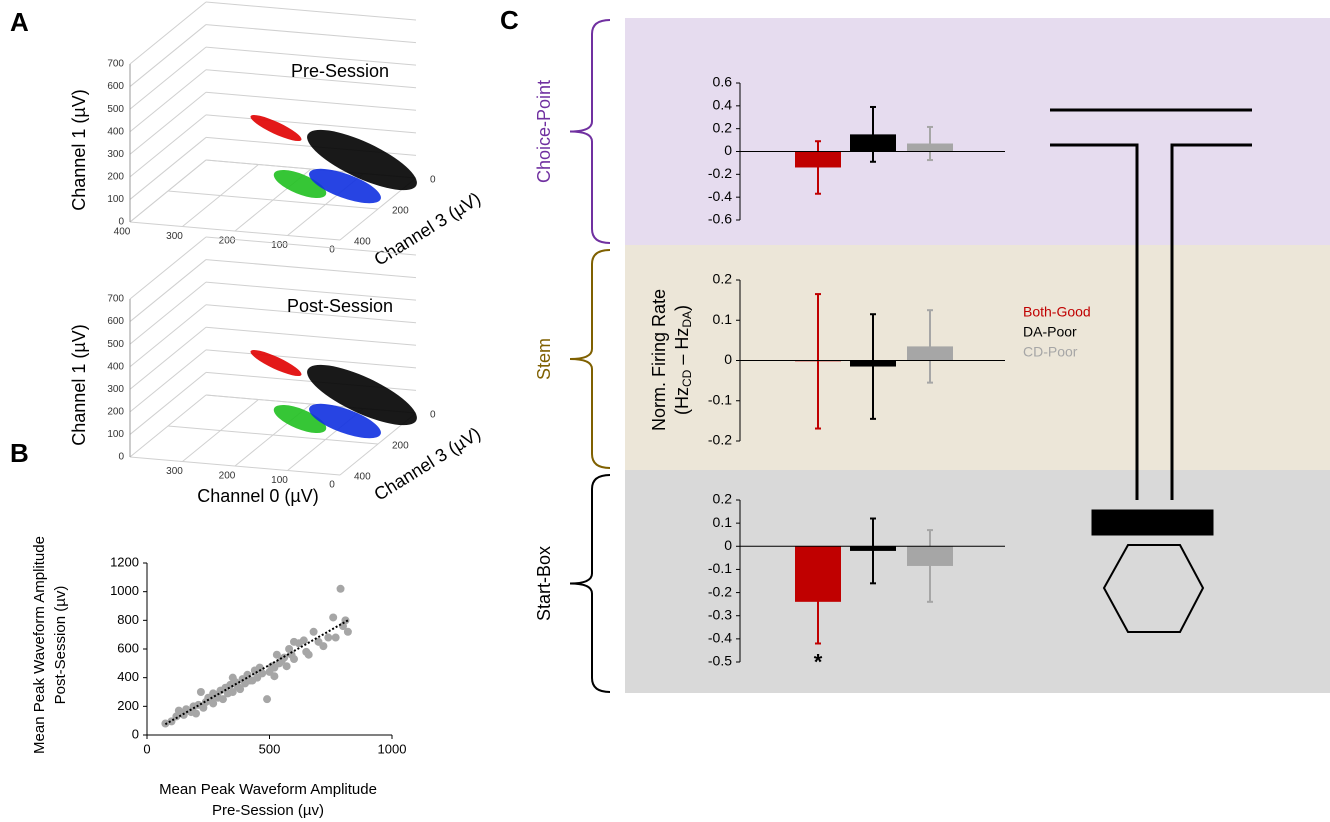 The width and height of the screenshot is (1330, 822). Describe the element at coordinates (544, 359) in the screenshot. I see `region-label: Stem` at that location.